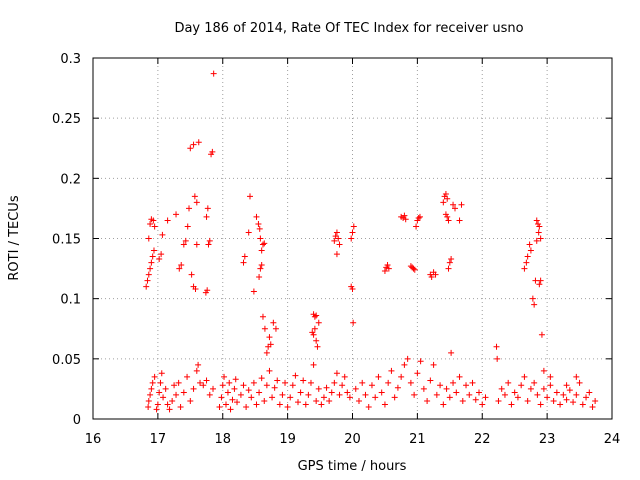 Image resolution: width=640 pixels, height=480 pixels. I want to click on x-tick-label: 18, so click(222, 439).